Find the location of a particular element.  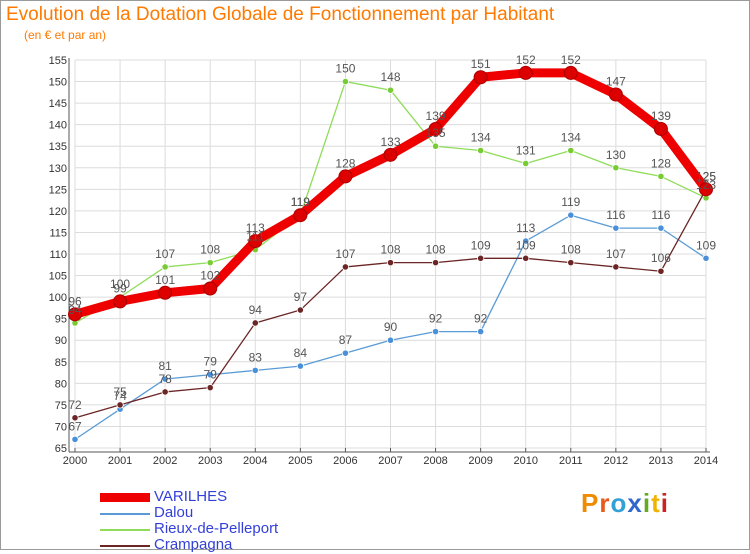

x-tick-label: 2012 is located at coordinates (616, 461).